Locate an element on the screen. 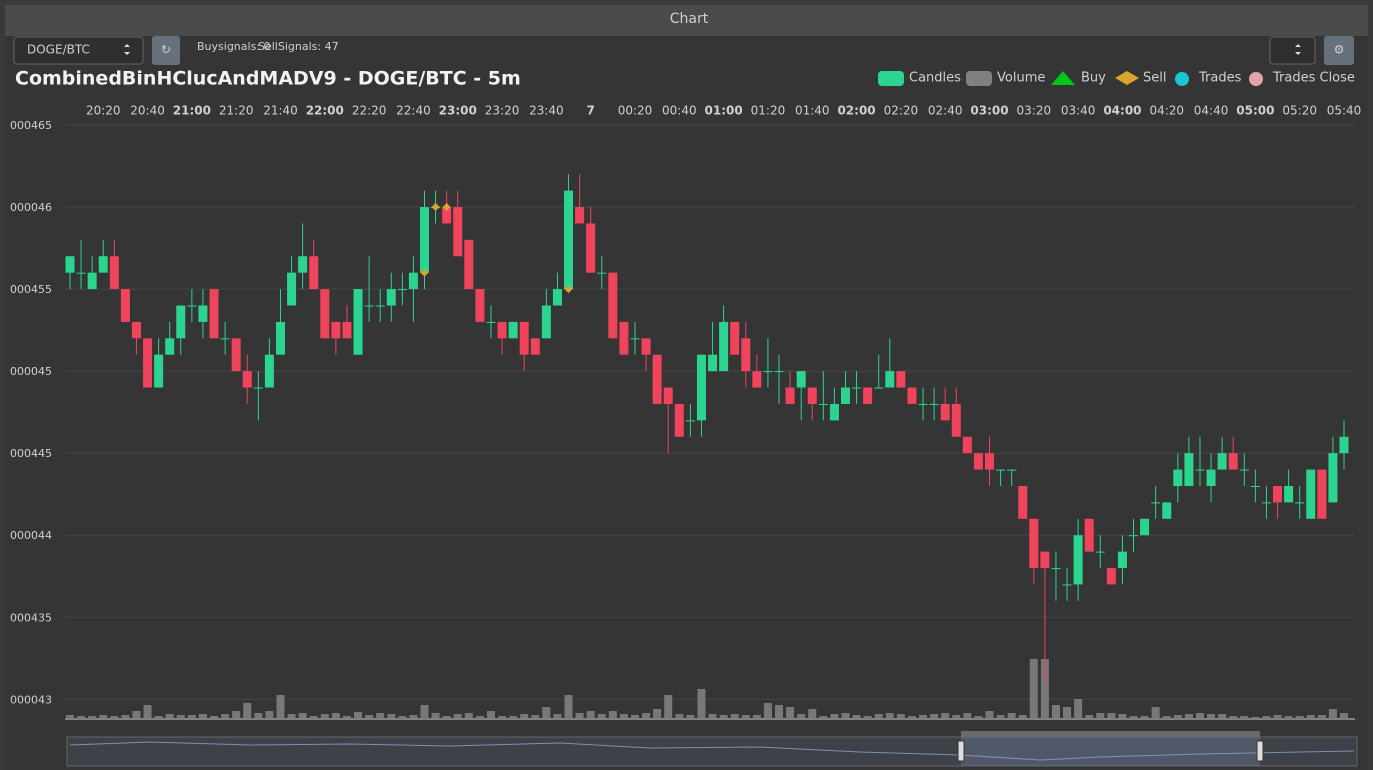 This screenshot has width=1373, height=770. x-tick-label: 20:40 is located at coordinates (147, 111).